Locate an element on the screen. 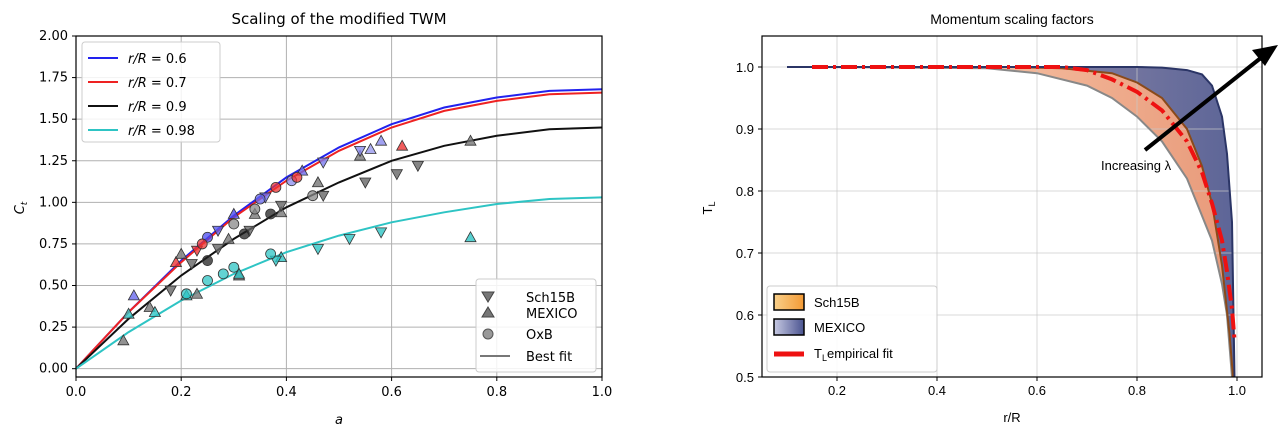 This screenshot has width=1287, height=429. left-y-tick-label: 0.00 is located at coordinates (53, 369).